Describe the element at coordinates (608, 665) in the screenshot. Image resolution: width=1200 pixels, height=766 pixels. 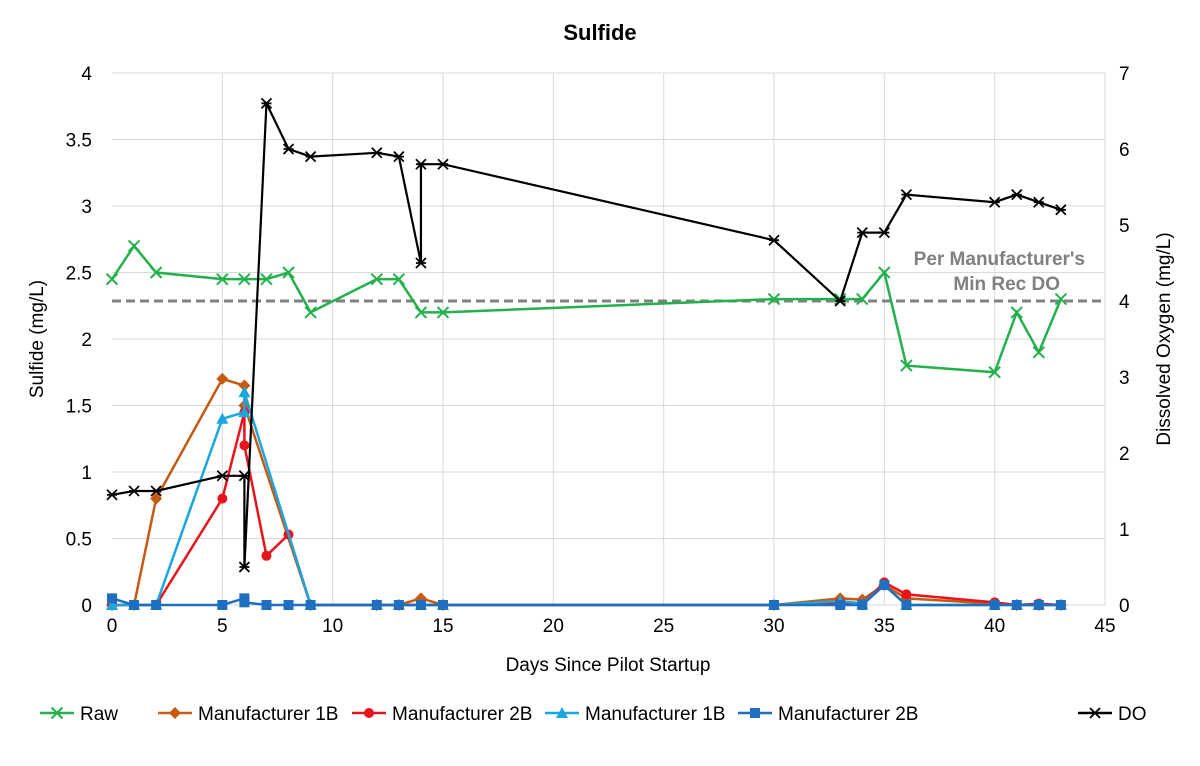
I see `x-axis-label: Days Since Pilot Startup` at that location.